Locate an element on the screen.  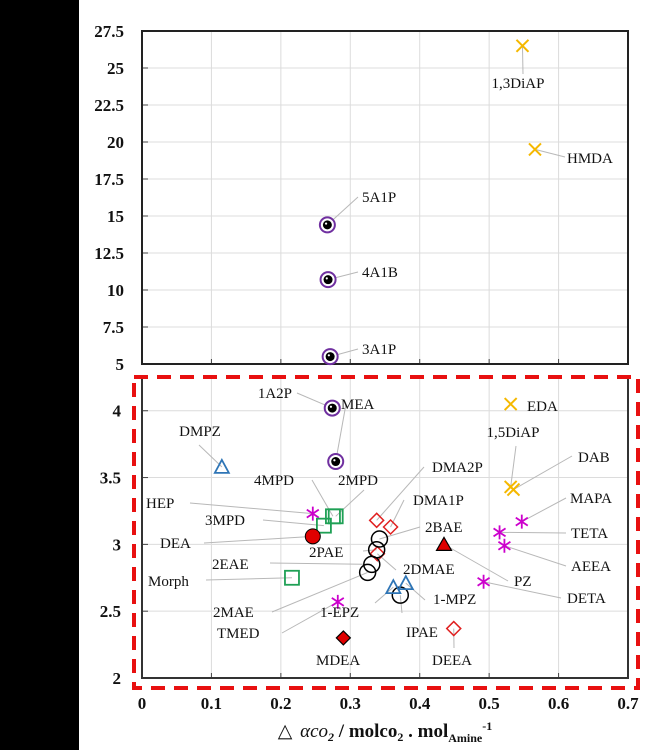
marker-piperazine-triangle is located at coordinates (222, 465).